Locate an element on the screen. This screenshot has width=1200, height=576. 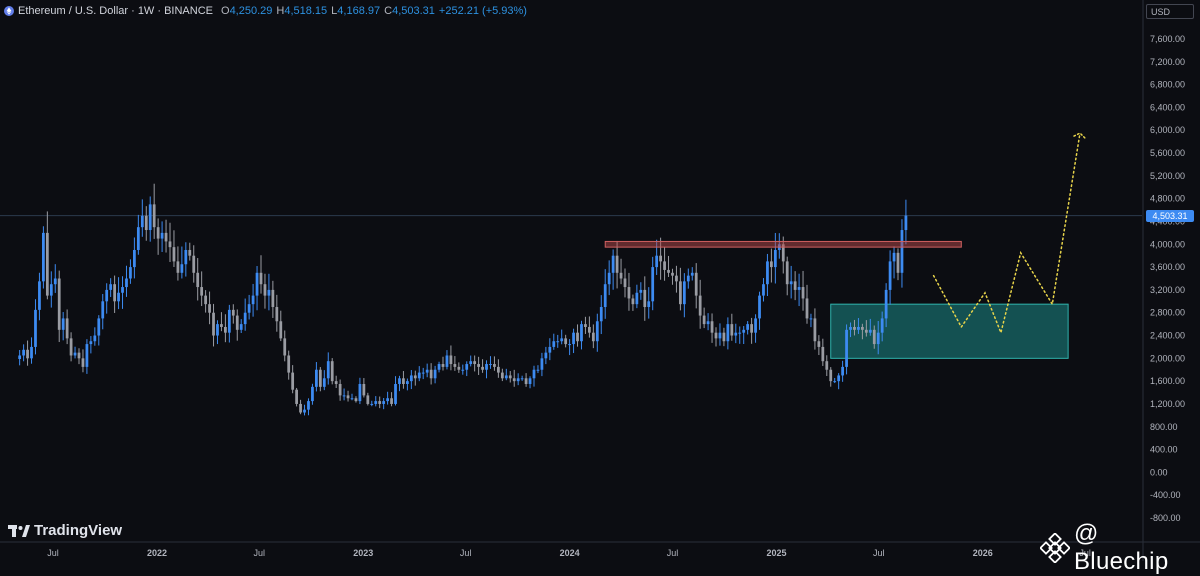
ethereum-icon is located at coordinates (9, 11).